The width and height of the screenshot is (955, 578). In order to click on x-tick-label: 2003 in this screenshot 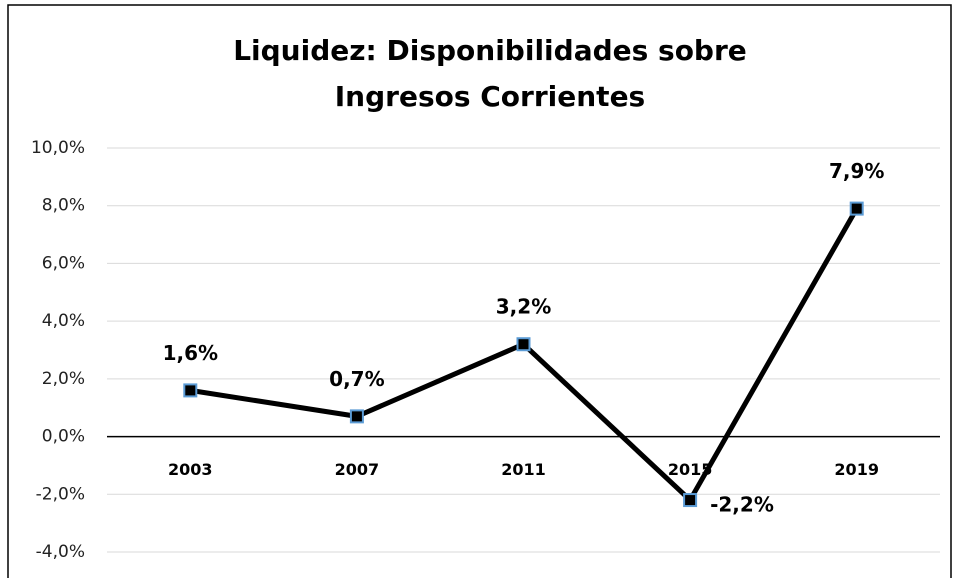, I will do `click(190, 469)`.